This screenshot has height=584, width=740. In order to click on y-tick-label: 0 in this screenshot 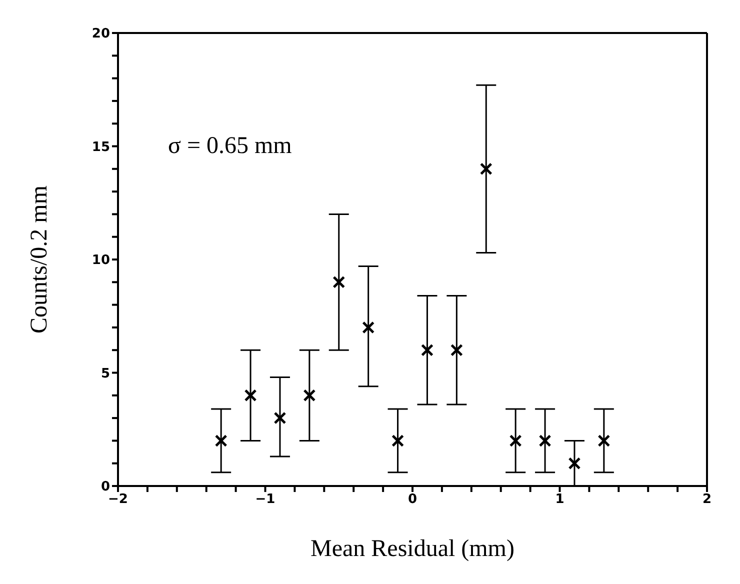, I will do `click(105, 487)`.